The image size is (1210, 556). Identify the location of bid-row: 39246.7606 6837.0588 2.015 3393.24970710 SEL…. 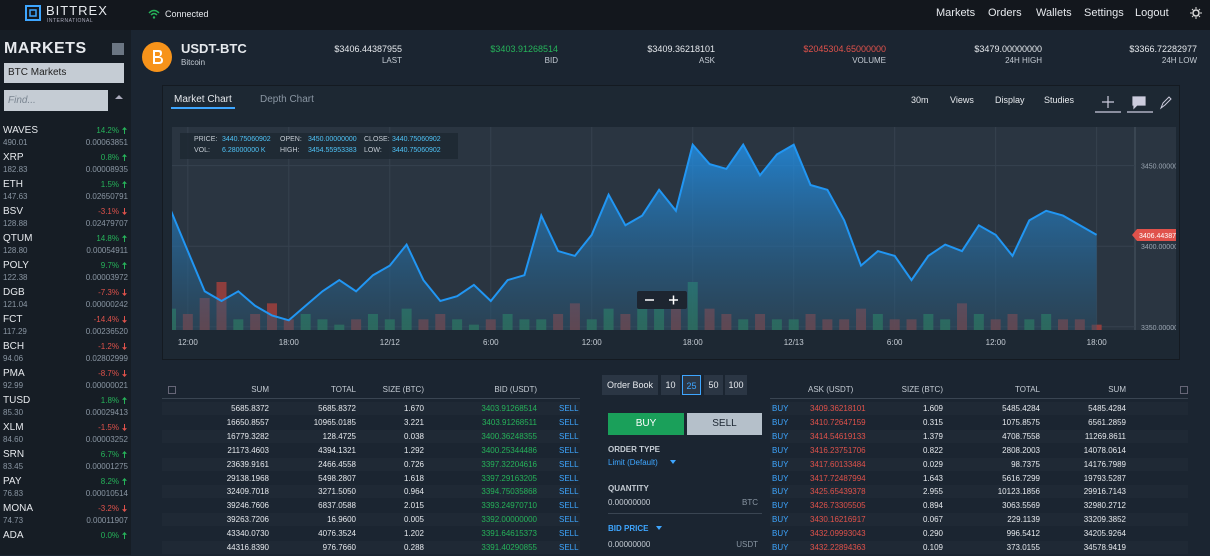
(371, 506).